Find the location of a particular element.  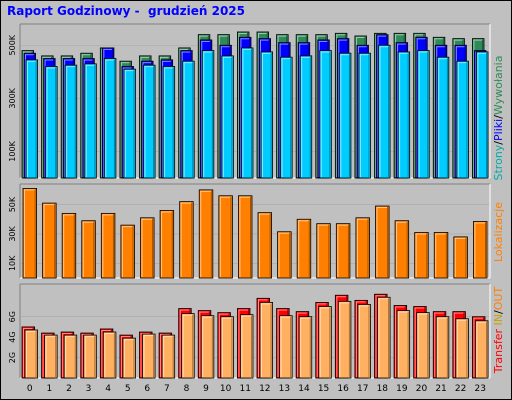

x-tick-label-9: 9 is located at coordinates (206, 389).